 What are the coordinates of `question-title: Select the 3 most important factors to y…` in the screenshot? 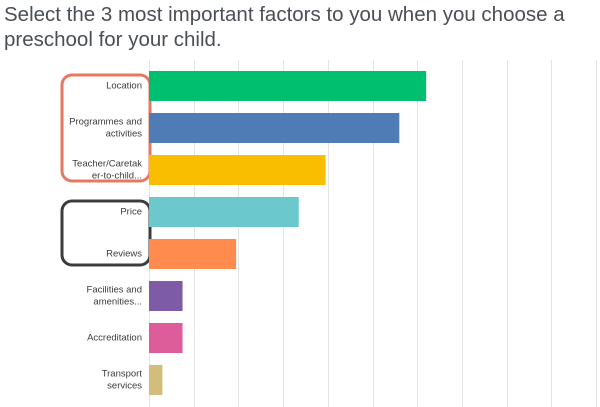 It's located at (284, 27).